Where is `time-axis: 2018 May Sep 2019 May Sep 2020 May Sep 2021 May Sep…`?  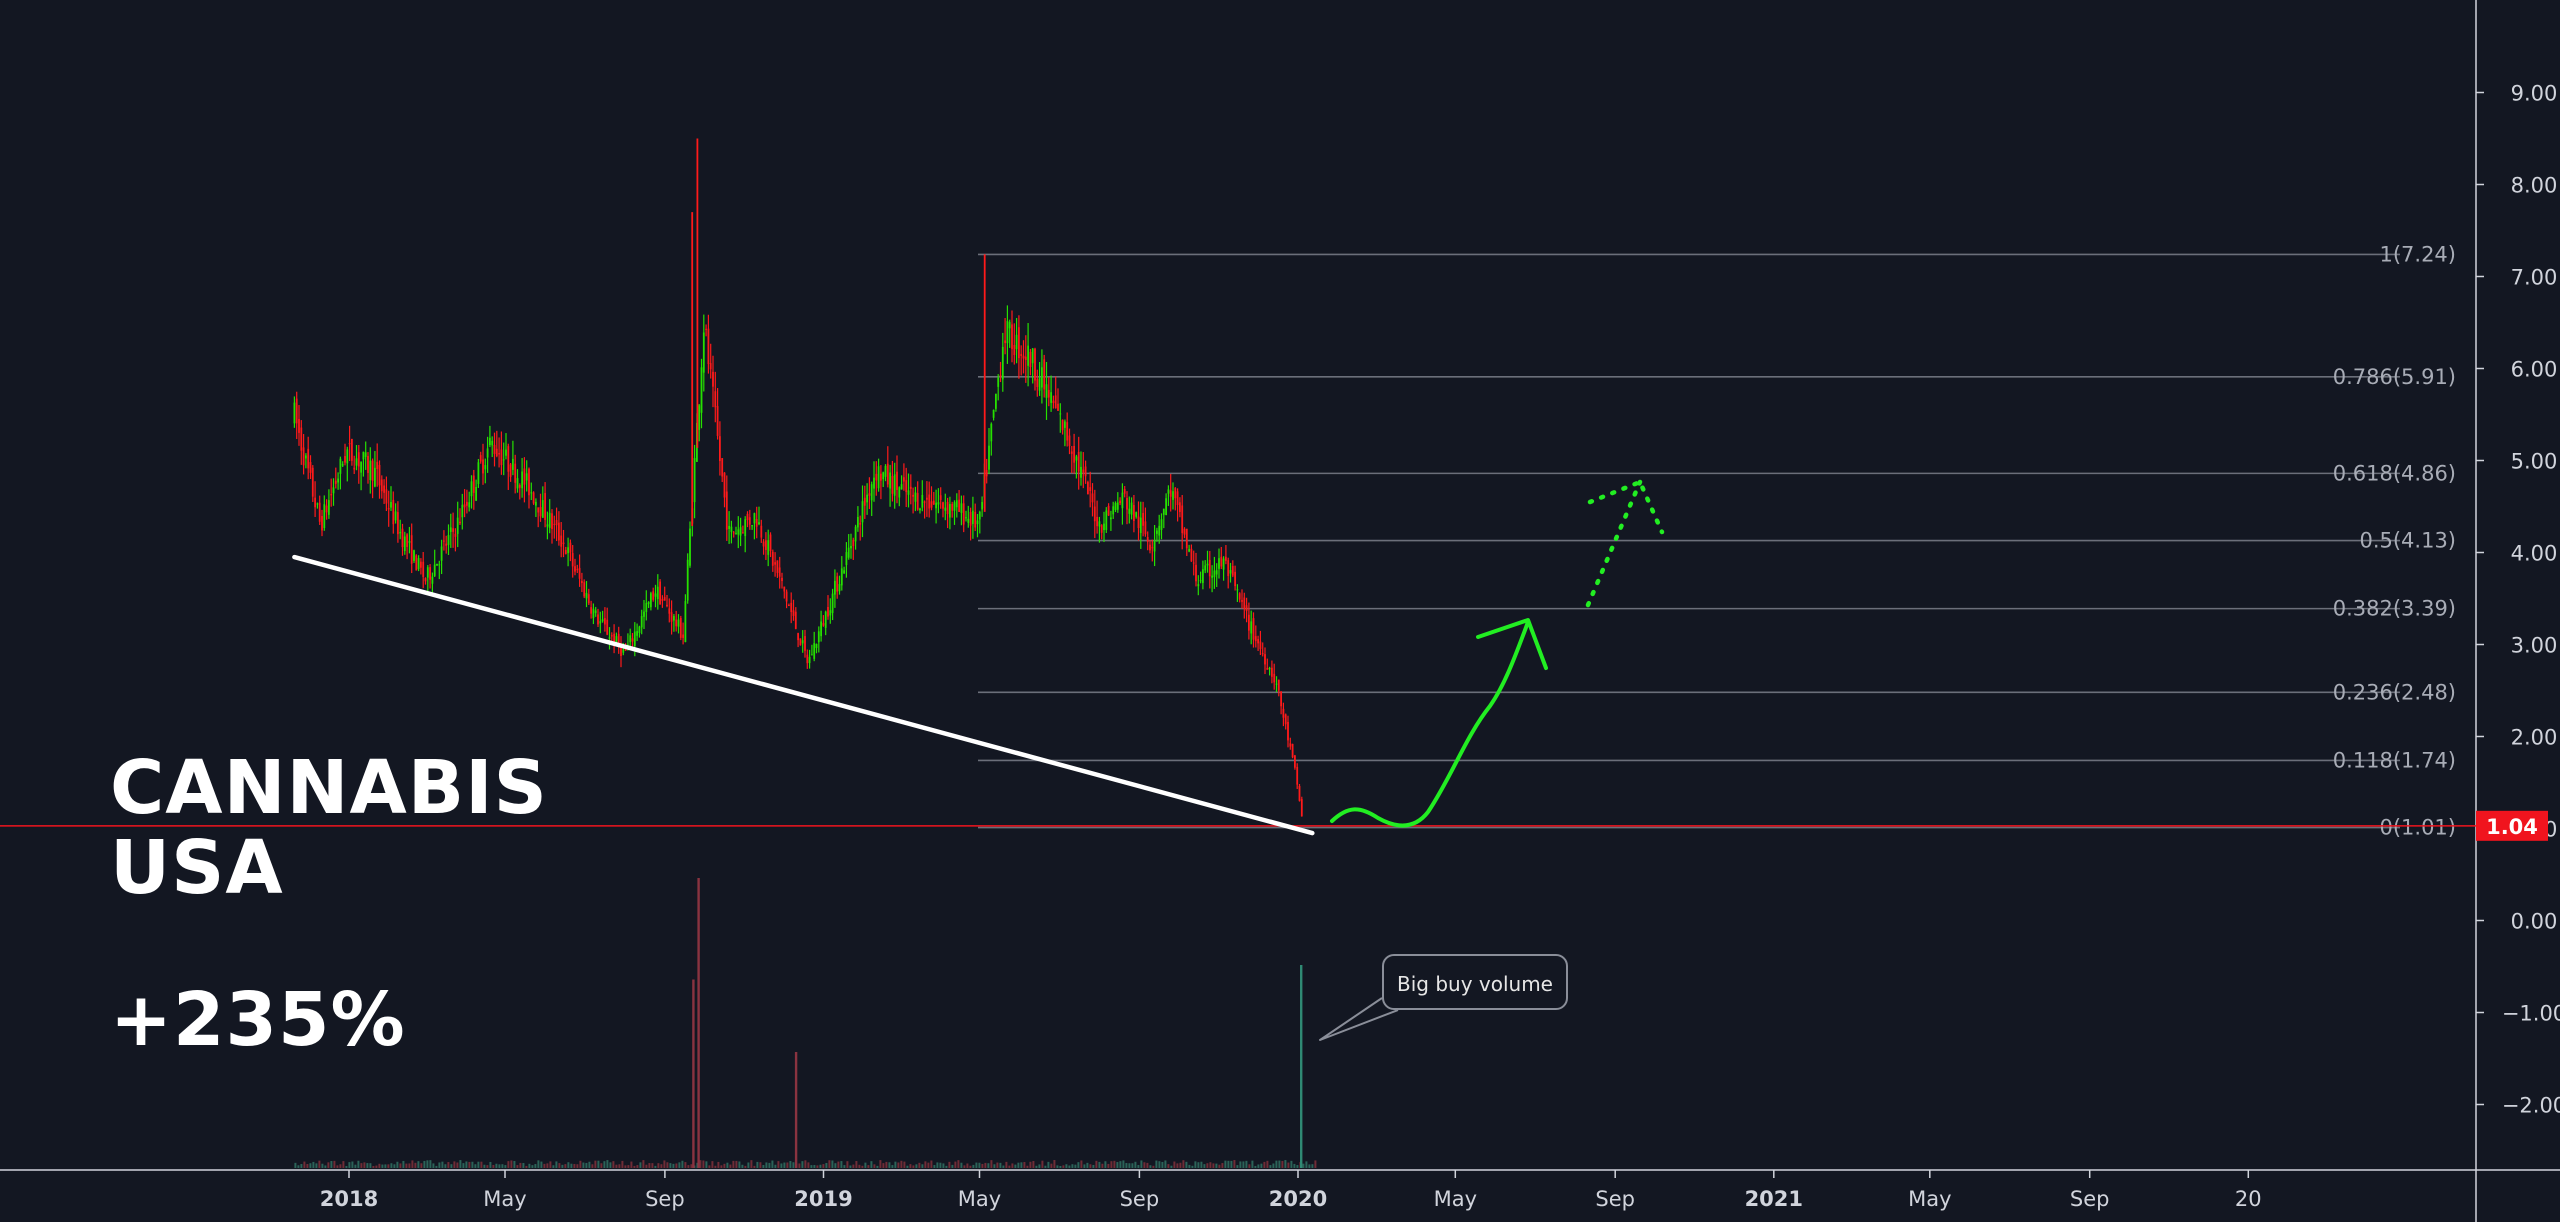
time-axis: 2018 May Sep 2019 May Sep 2020 May Sep 2021 May Sep… is located at coordinates (1291, 1190).